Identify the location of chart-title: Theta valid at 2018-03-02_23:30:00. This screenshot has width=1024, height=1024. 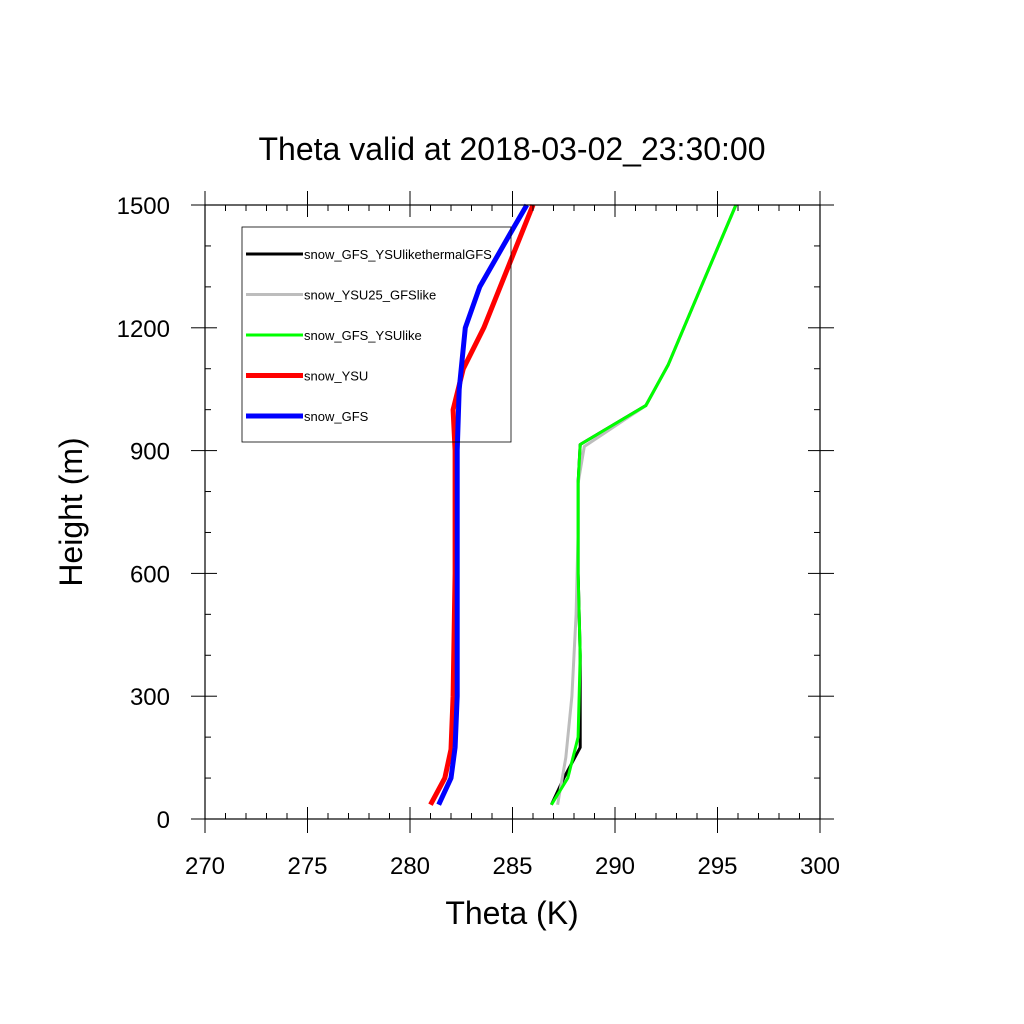
(511, 149).